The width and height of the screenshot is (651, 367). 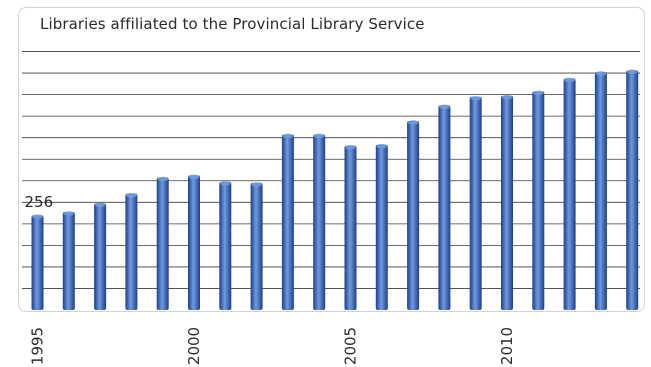 I want to click on data-label: 256, so click(x=39, y=202).